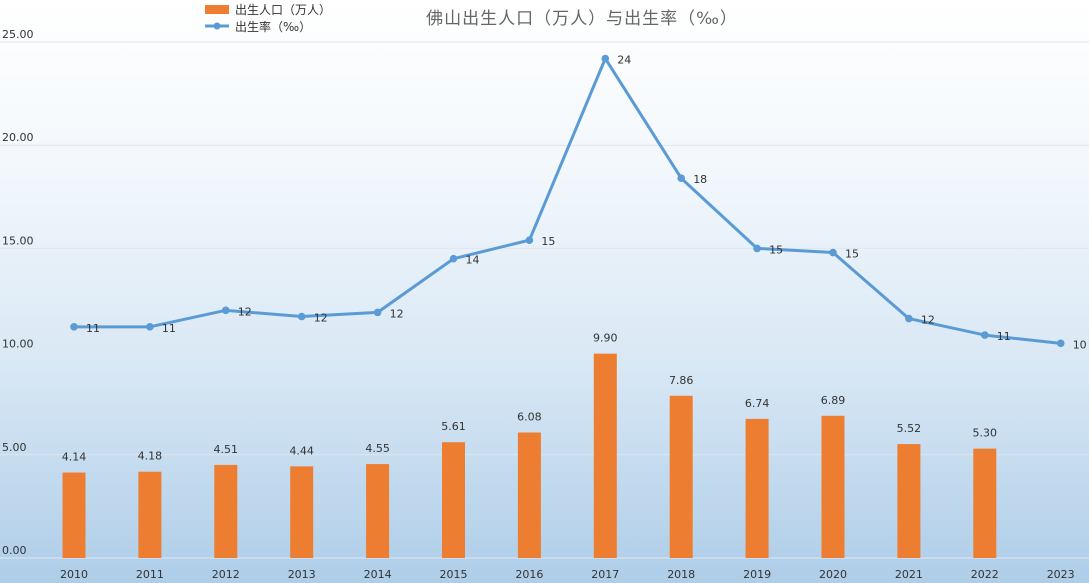 The width and height of the screenshot is (1089, 583). Describe the element at coordinates (283, 10) in the screenshot. I see `legend-label-bar: 出生人口（万人）` at that location.